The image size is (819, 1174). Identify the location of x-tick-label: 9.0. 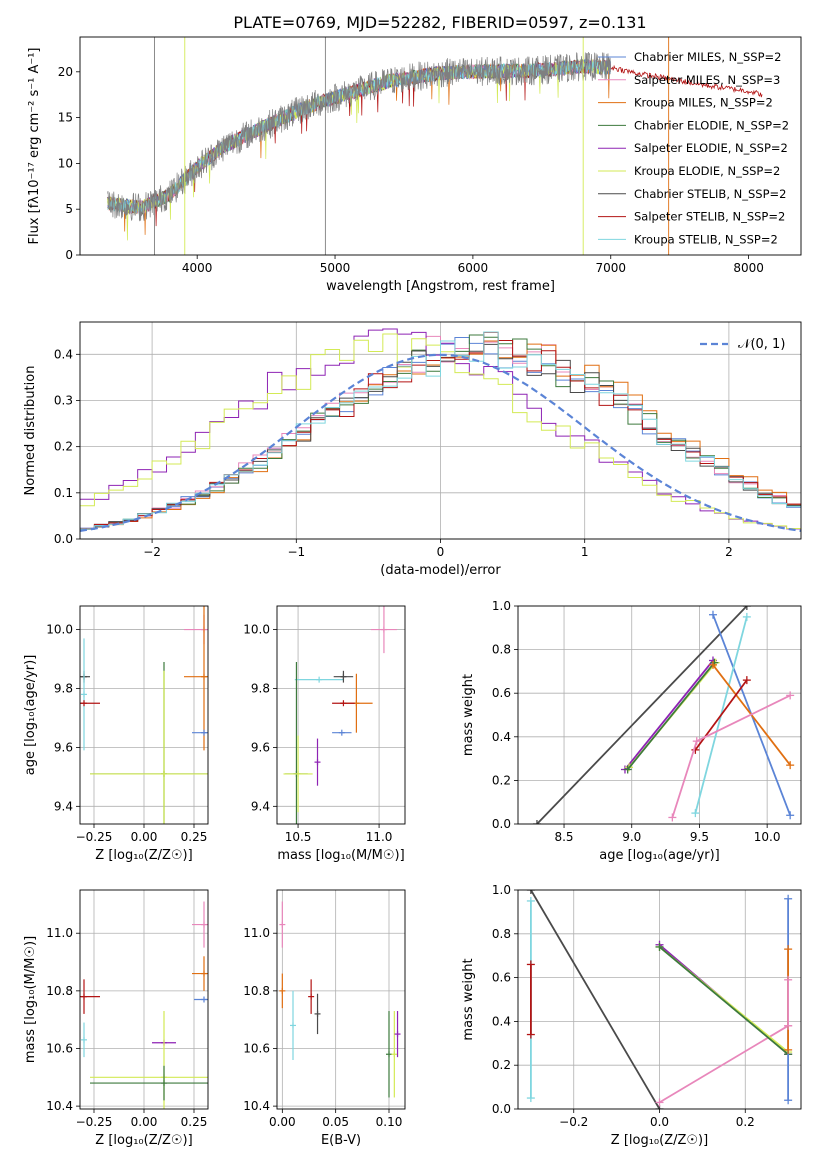
(631, 837).